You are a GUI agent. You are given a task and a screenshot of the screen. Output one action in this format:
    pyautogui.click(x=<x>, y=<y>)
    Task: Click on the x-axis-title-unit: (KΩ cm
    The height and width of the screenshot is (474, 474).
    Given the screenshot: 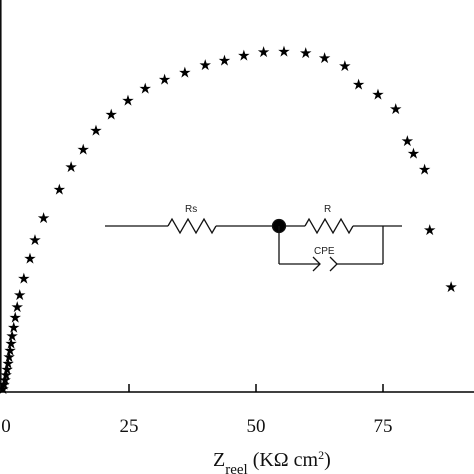 What is the action you would take?
    pyautogui.click(x=286, y=460)
    